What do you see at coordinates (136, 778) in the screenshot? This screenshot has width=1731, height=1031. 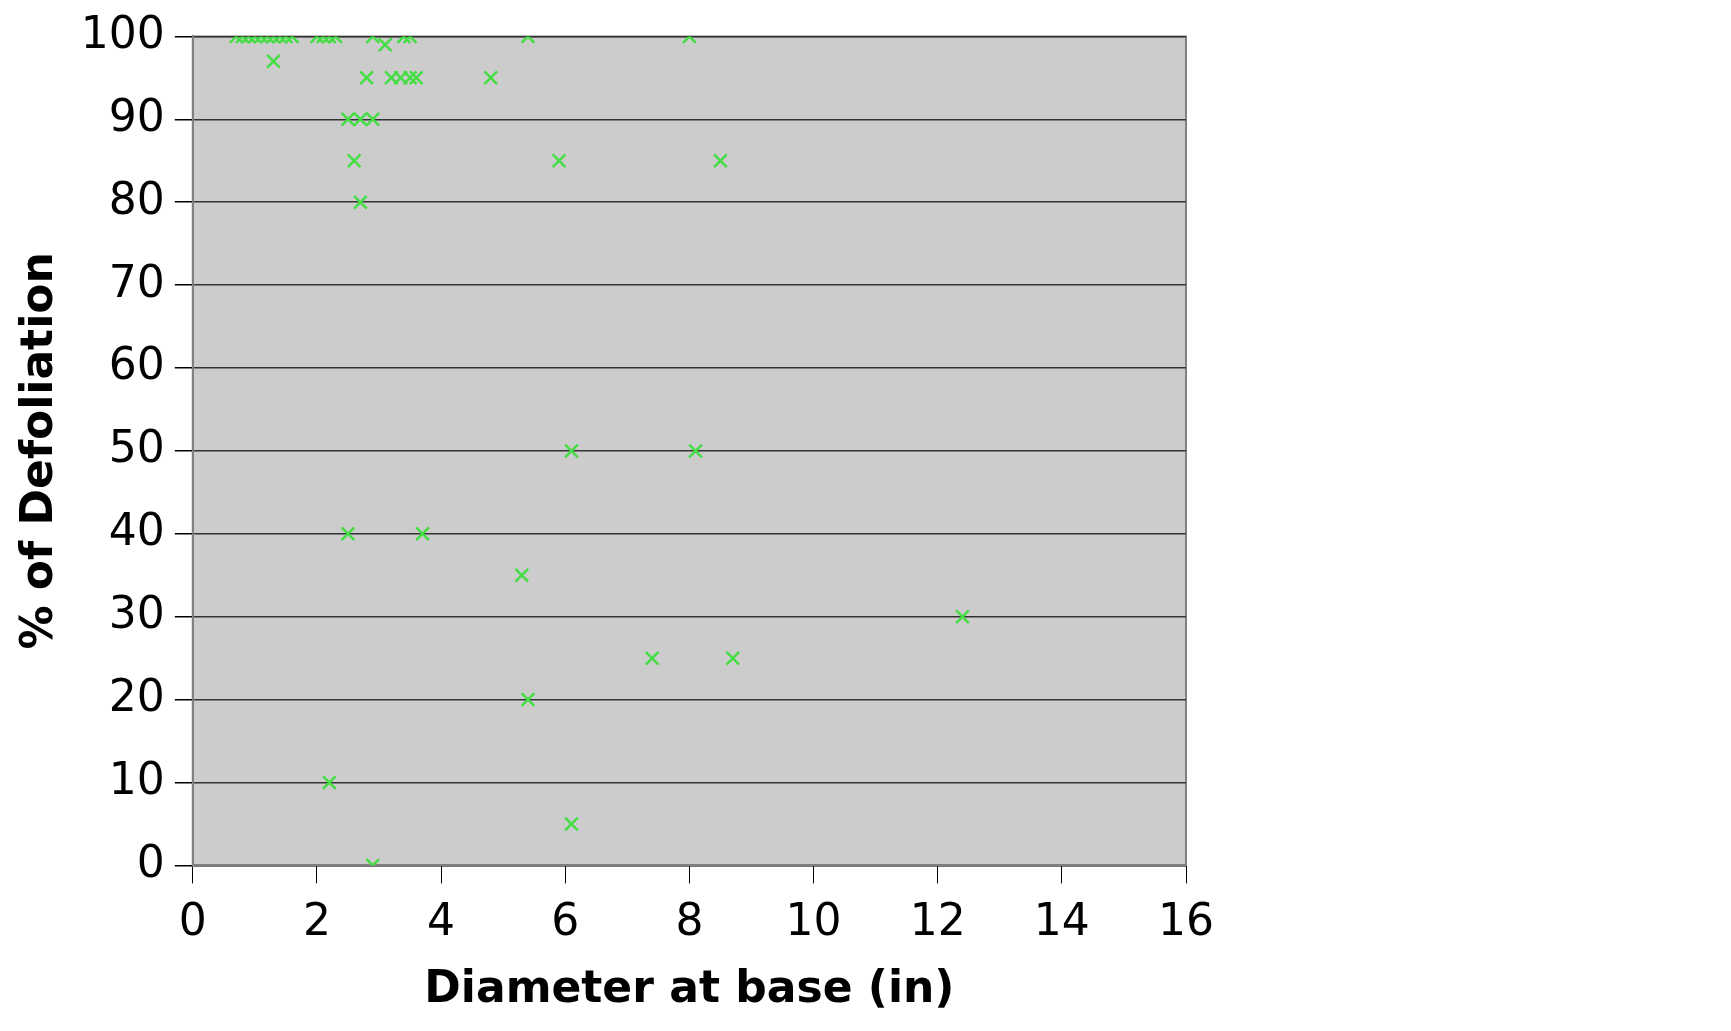 I see `y-tick-label: 10` at bounding box center [136, 778].